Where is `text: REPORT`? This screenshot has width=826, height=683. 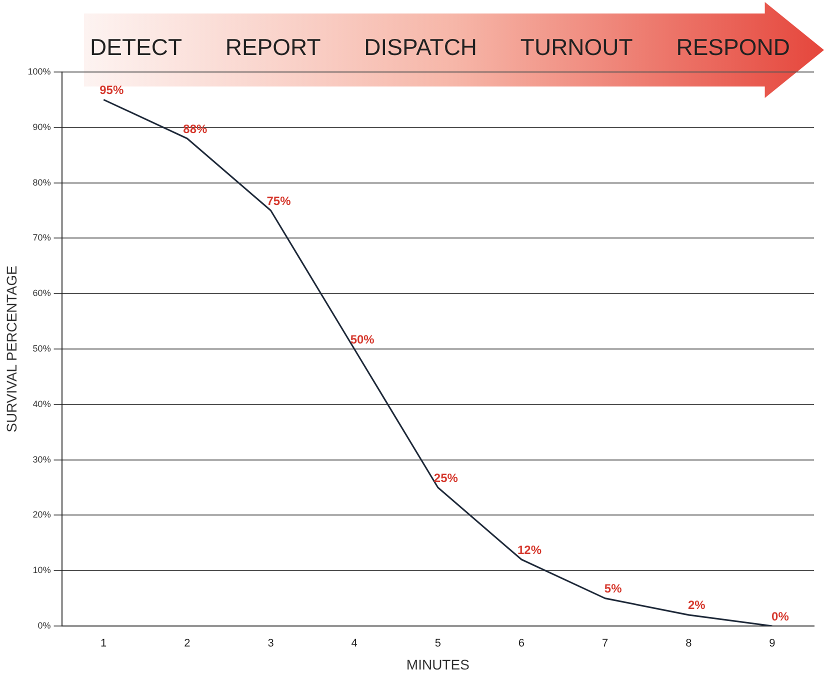
text: REPORT is located at coordinates (273, 47).